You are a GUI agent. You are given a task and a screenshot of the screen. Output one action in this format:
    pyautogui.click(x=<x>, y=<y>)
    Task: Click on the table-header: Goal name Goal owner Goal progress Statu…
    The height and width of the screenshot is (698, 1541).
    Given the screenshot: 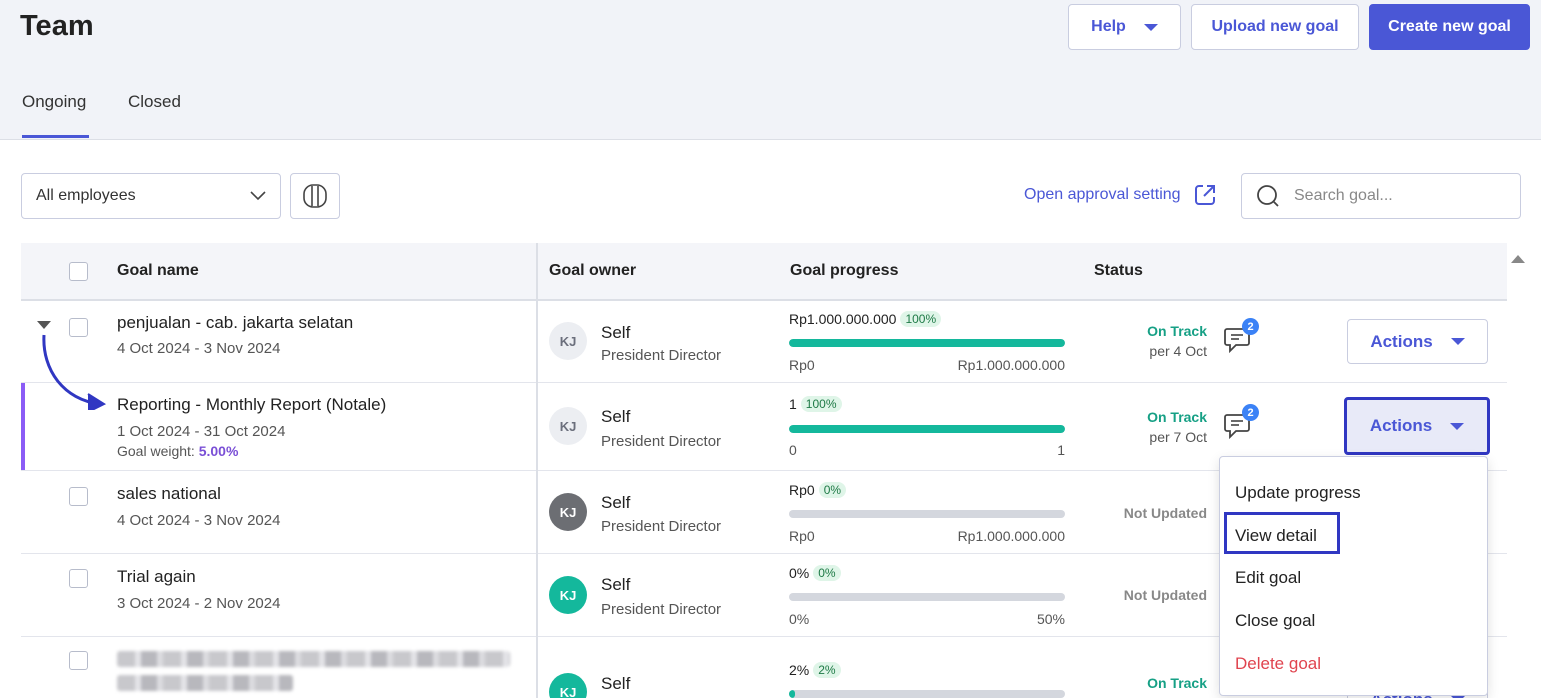 What is the action you would take?
    pyautogui.click(x=764, y=272)
    